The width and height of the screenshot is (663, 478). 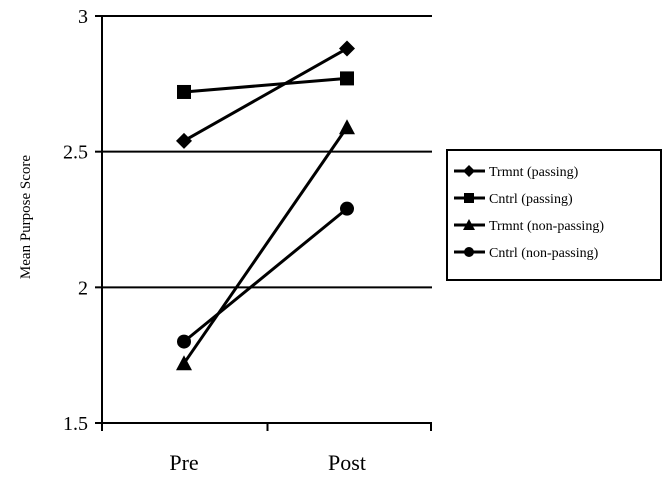 I want to click on series-square, so click(x=265, y=85).